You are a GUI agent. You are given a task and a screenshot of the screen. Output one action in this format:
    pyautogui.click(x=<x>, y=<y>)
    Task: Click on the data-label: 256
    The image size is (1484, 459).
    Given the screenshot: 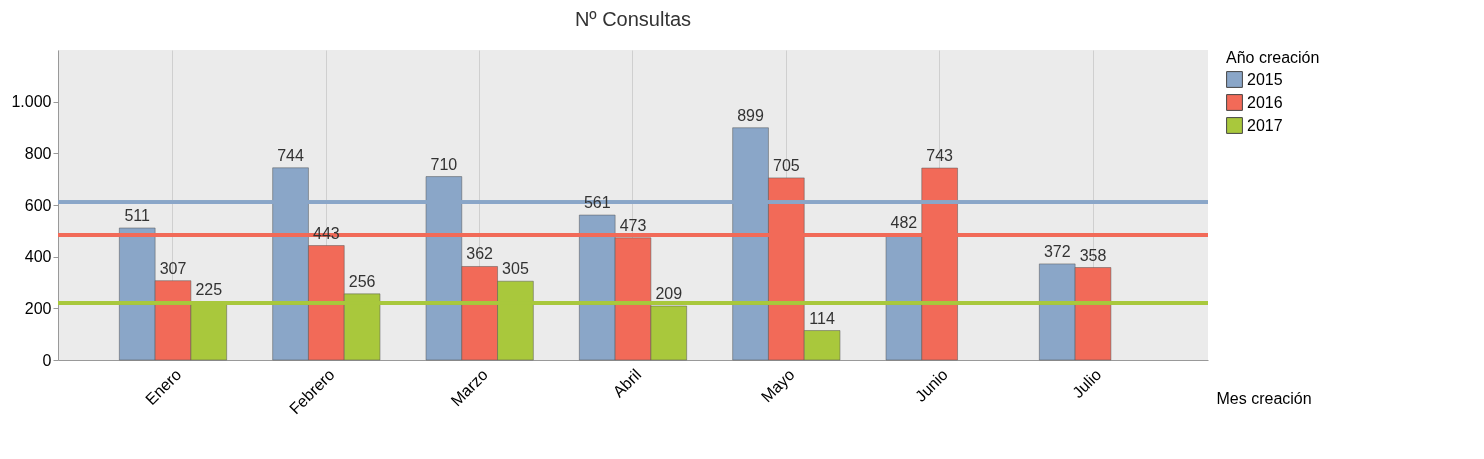 What is the action you would take?
    pyautogui.click(x=362, y=281)
    